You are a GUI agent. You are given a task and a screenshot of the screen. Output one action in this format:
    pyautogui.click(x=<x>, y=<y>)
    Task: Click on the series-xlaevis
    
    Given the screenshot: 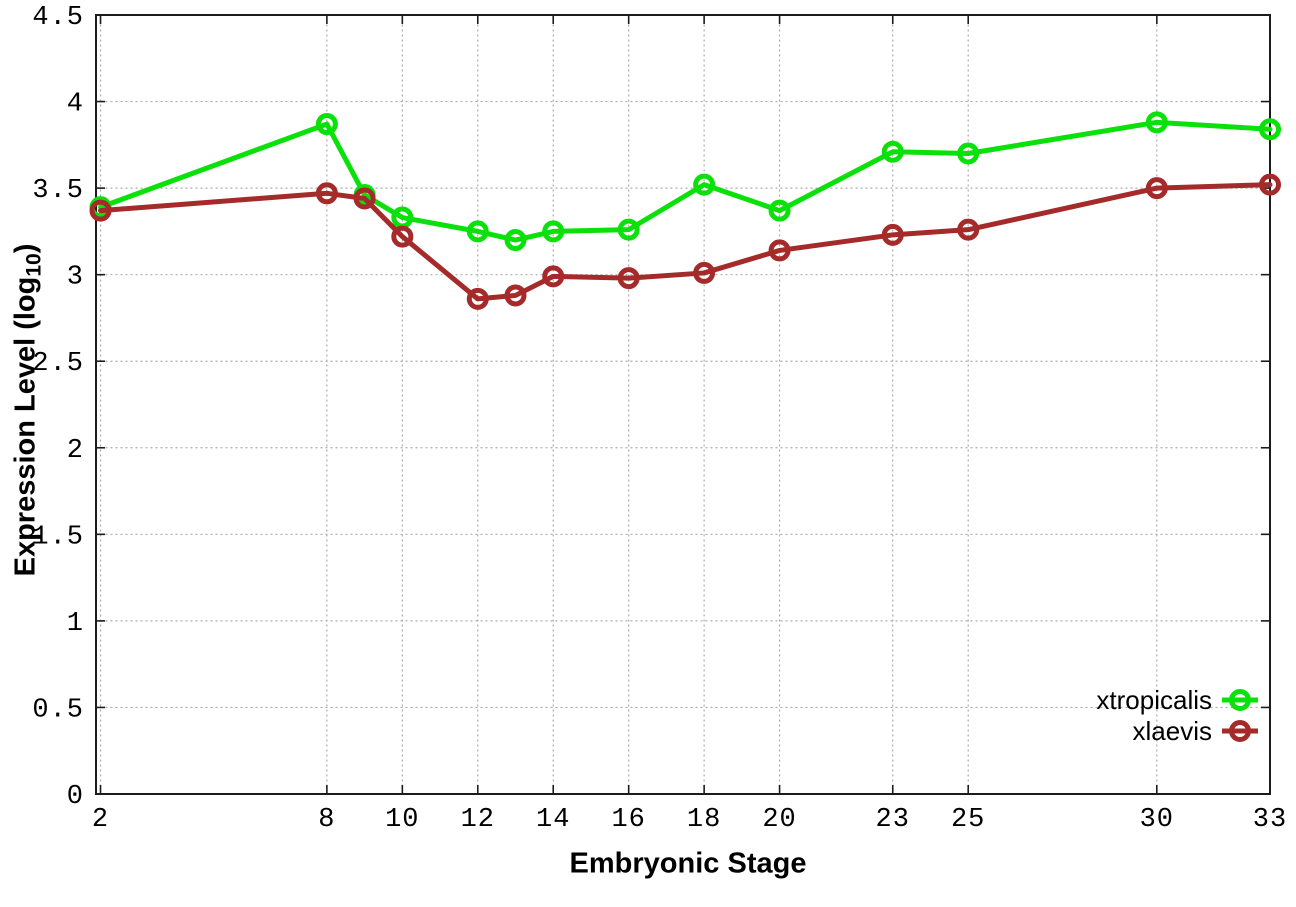 What is the action you would take?
    pyautogui.click(x=685, y=241)
    